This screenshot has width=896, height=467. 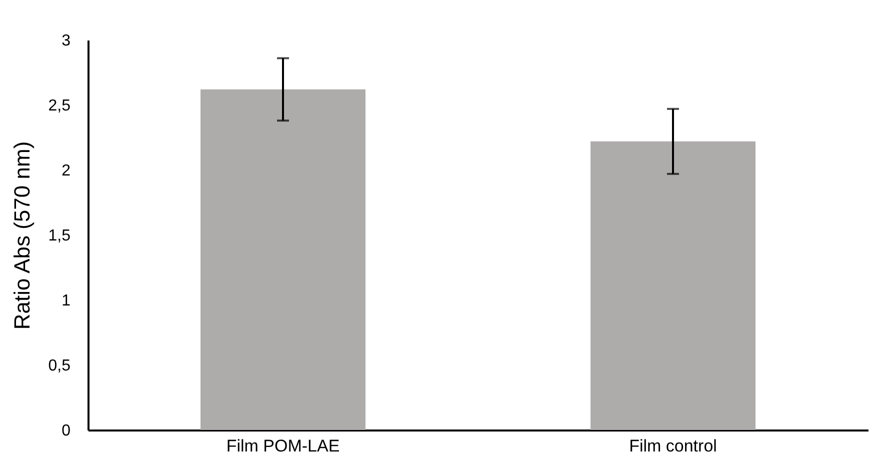 What do you see at coordinates (59, 106) in the screenshot?
I see `y-tick-label: 2,5` at bounding box center [59, 106].